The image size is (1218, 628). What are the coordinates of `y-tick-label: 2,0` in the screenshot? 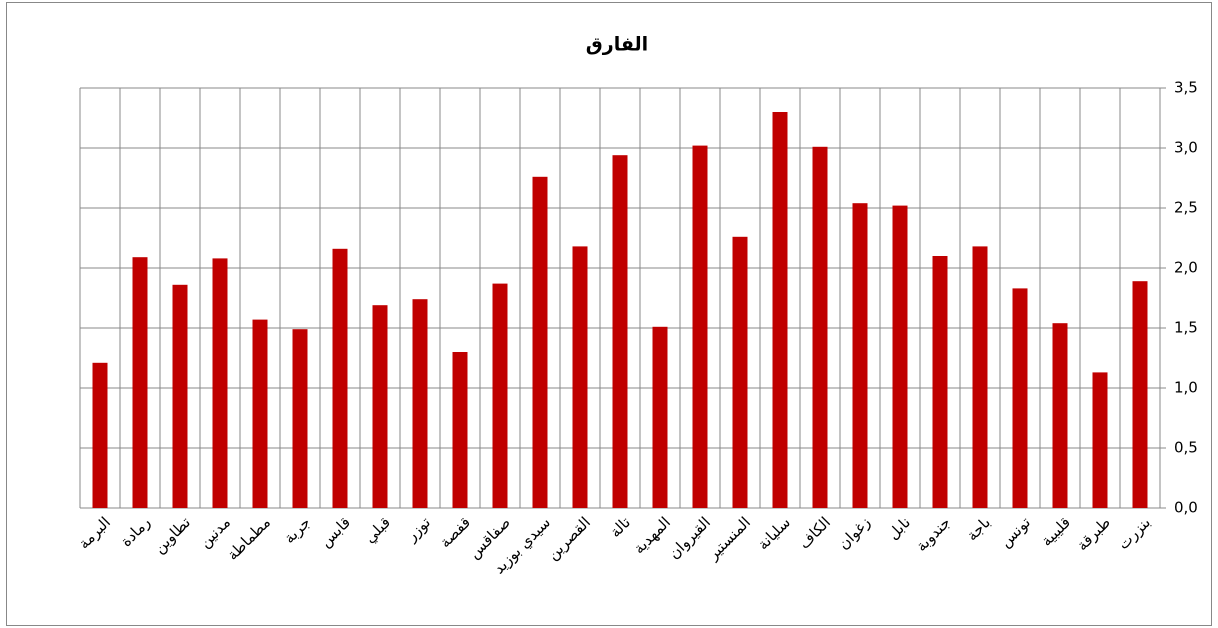 It's located at (1186, 268).